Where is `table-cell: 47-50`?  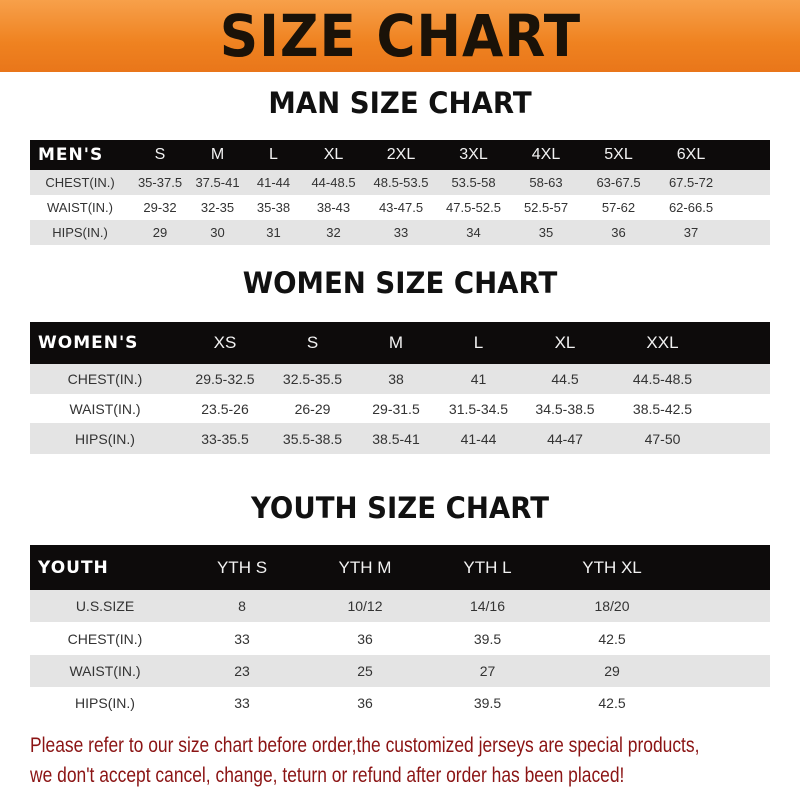 table-cell: 47-50 is located at coordinates (662, 438).